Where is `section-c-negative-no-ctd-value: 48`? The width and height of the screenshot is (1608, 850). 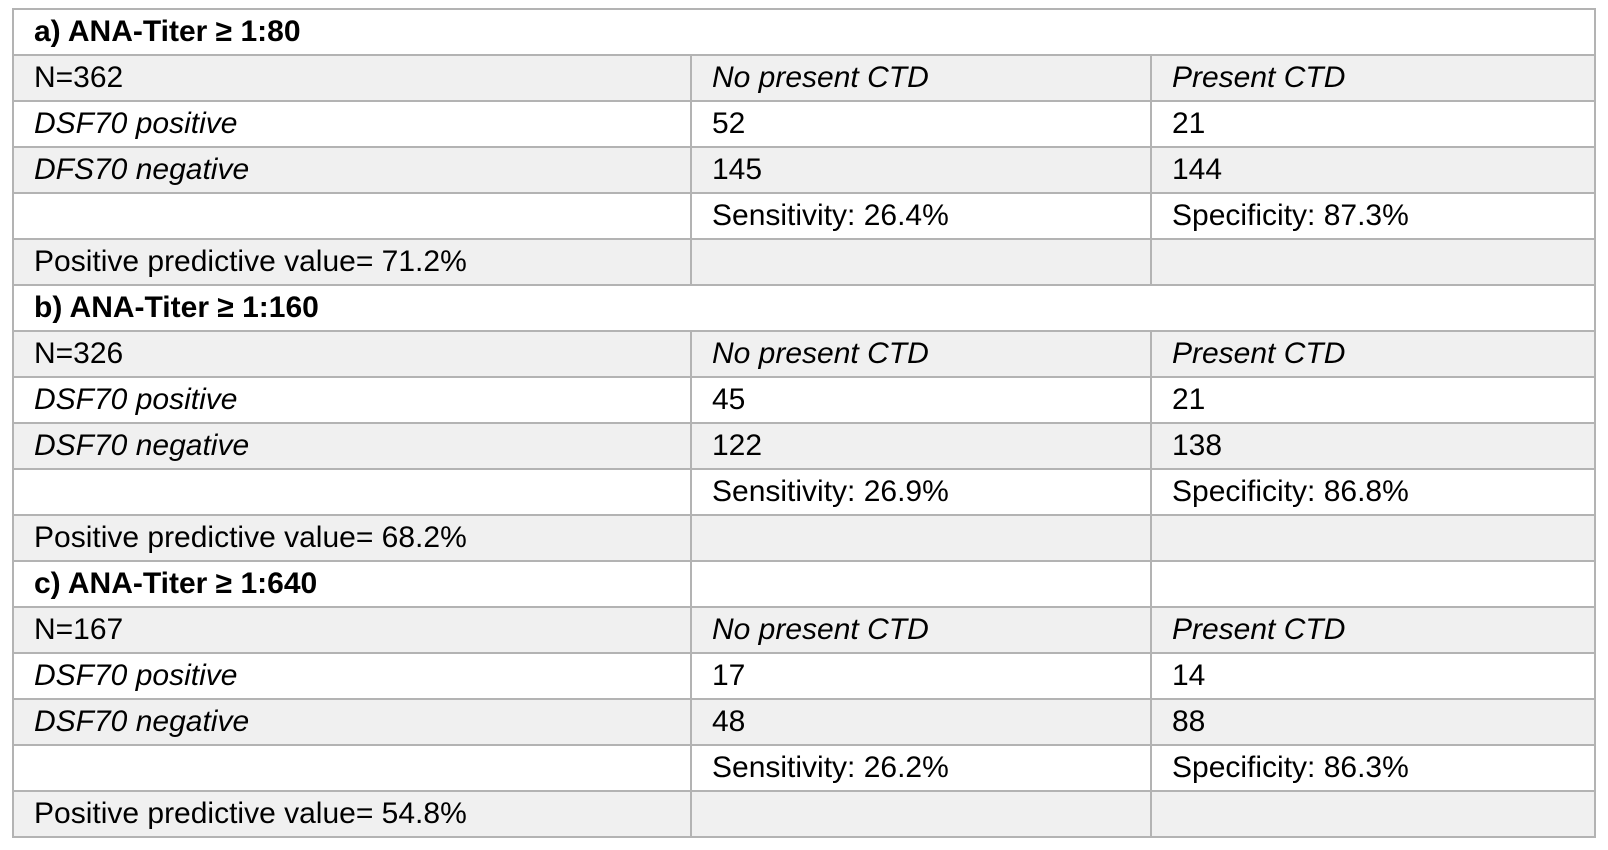 section-c-negative-no-ctd-value: 48 is located at coordinates (921, 722).